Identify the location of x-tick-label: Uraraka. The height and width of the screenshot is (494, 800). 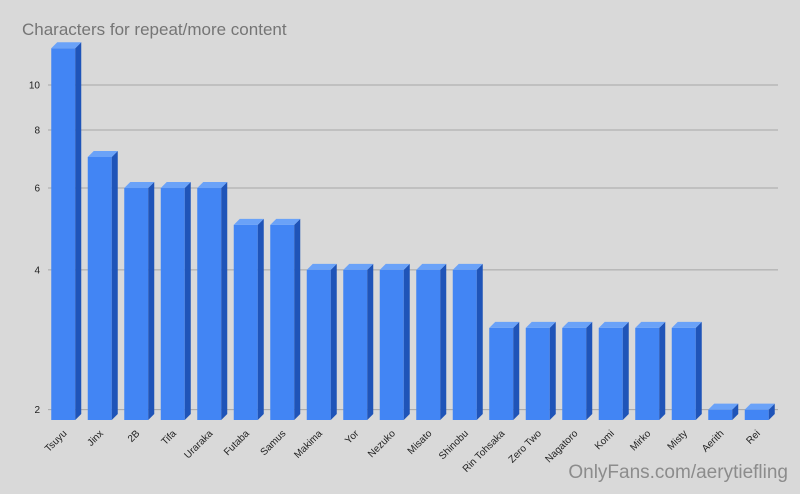
(198, 444).